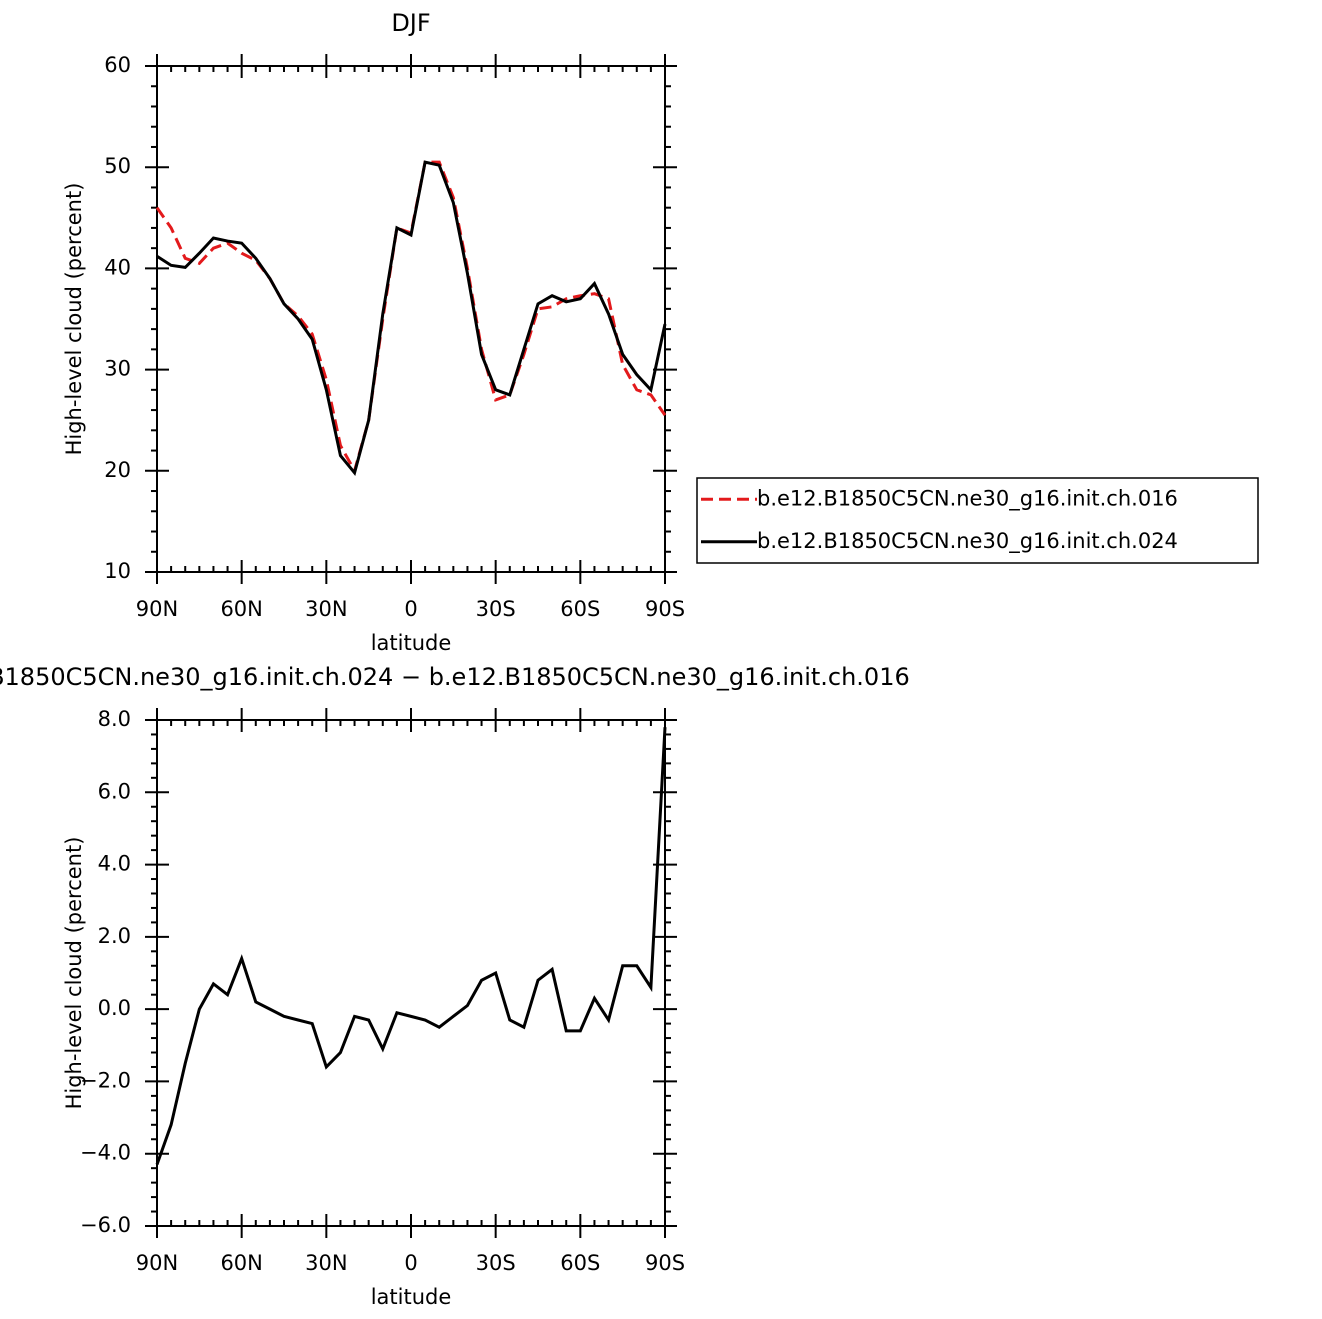  I want to click on y-tick-label: 6.0, so click(114, 791).